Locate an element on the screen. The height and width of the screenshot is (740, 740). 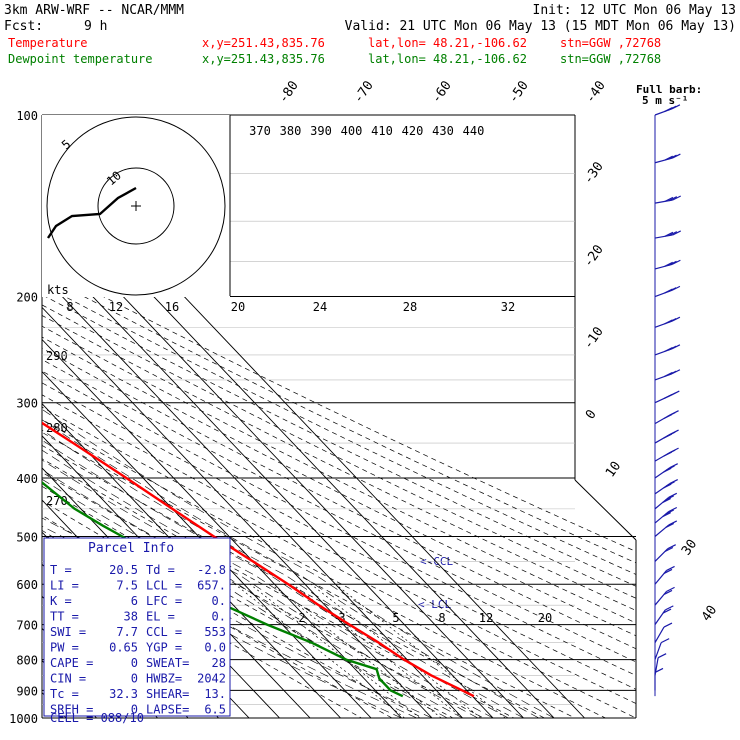
theta-label: 370 is located at coordinates (260, 131).